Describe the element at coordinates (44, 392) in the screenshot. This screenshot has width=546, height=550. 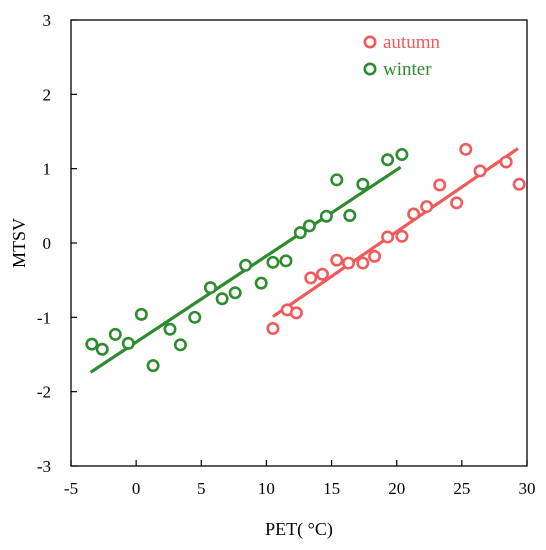
I see `y-tick-label: -2` at that location.